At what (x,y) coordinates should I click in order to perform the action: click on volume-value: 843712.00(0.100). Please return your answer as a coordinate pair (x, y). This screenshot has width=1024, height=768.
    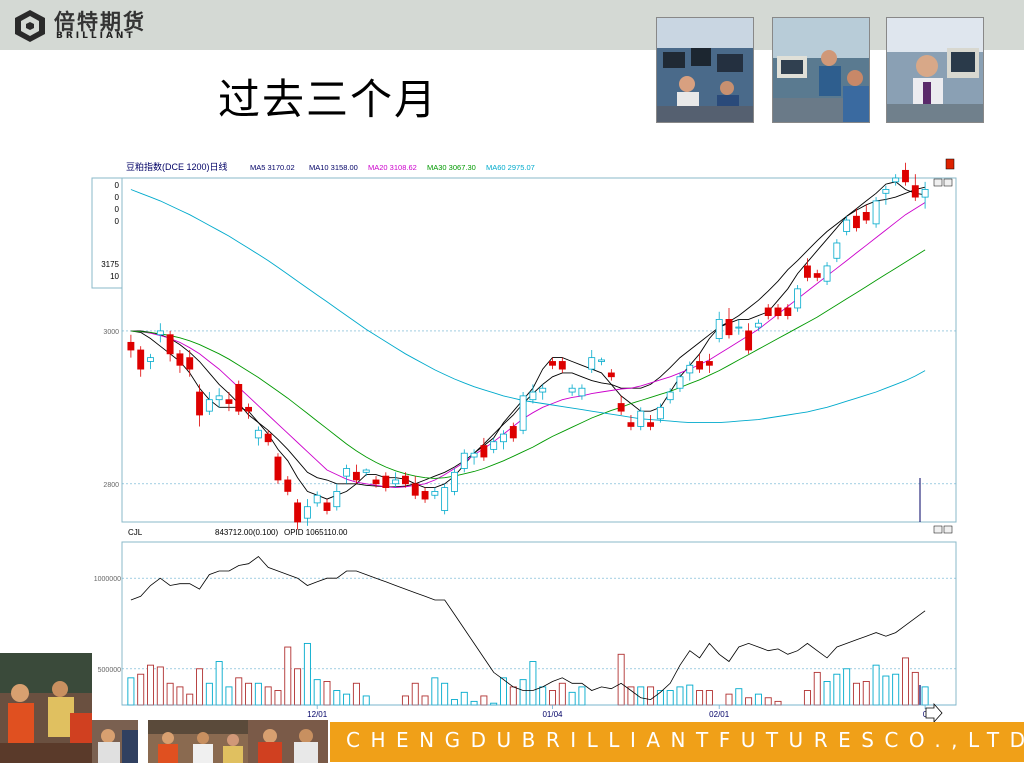
    Looking at the image, I should click on (247, 532).